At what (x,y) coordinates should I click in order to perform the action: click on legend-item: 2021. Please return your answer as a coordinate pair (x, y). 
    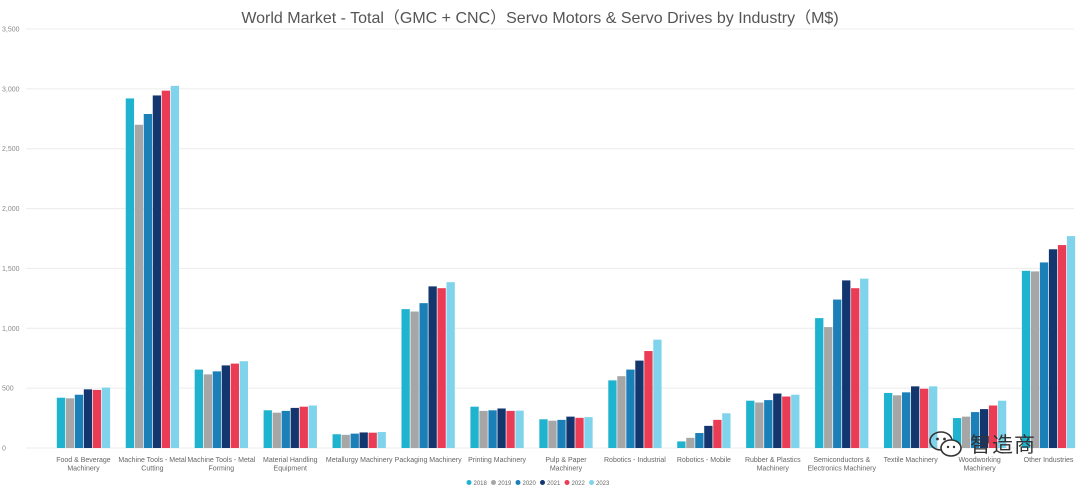
    Looking at the image, I should click on (550, 483).